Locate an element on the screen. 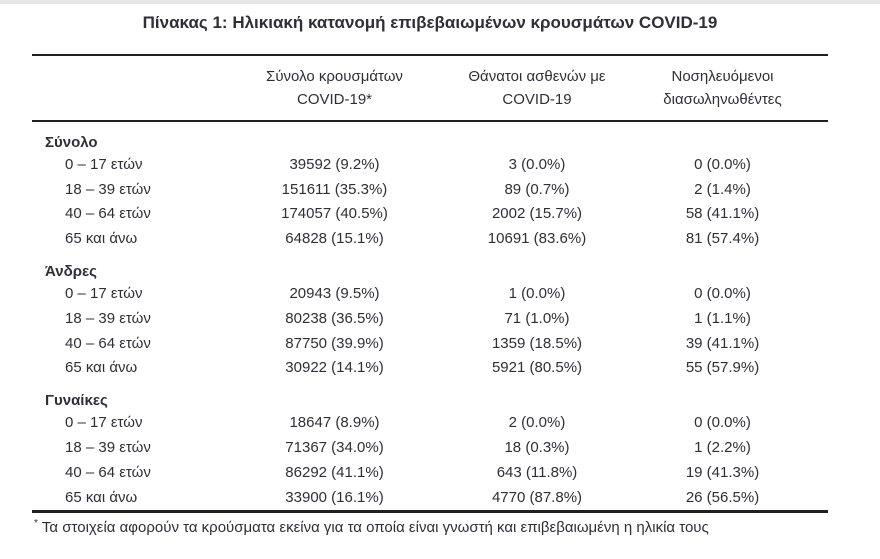 The height and width of the screenshot is (559, 880). cell-cases: 33900 (16.1%) is located at coordinates (334, 497).